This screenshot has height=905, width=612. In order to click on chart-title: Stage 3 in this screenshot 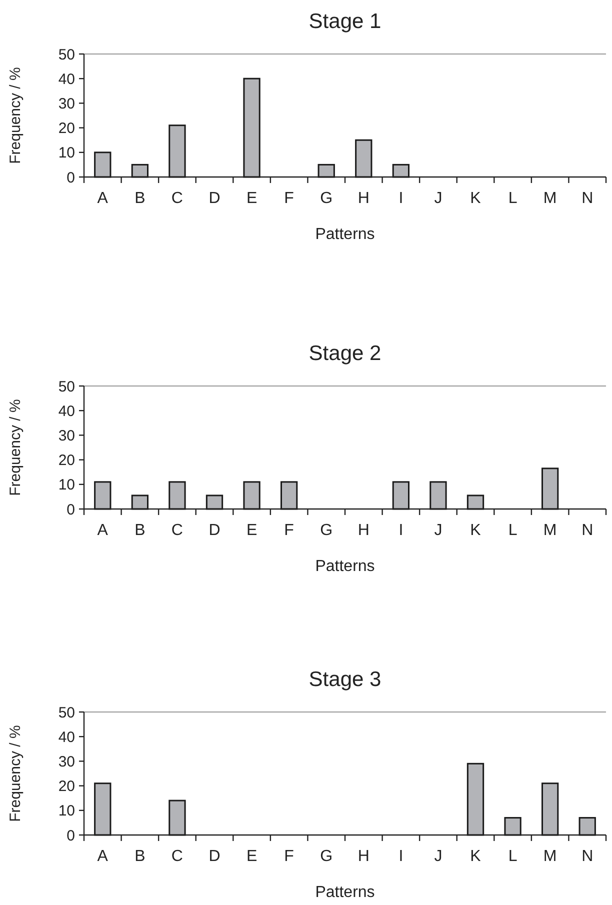, I will do `click(345, 679)`.